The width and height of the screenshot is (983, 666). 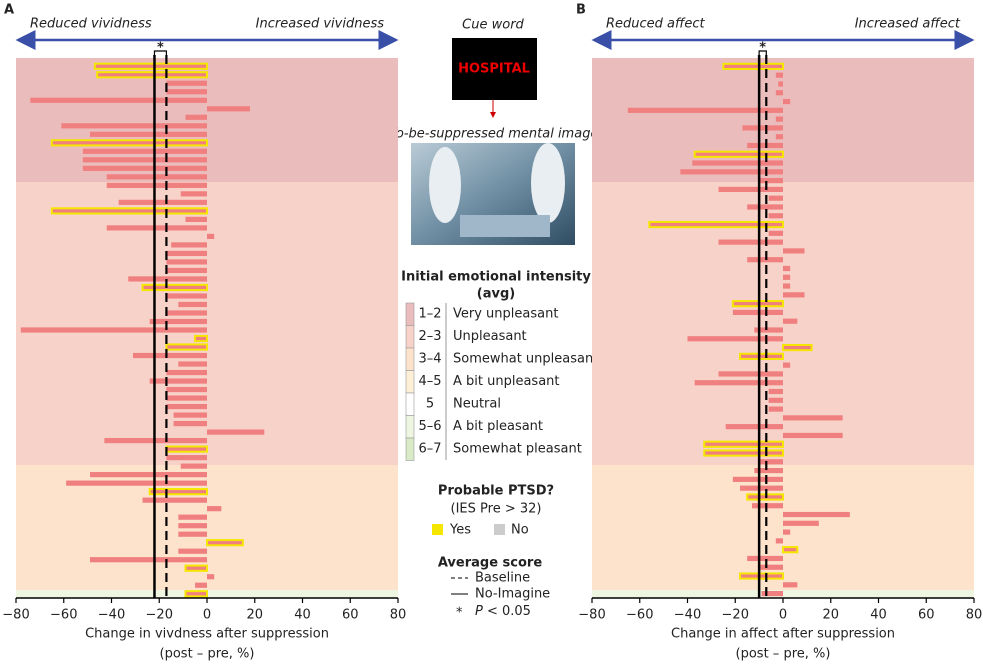 What do you see at coordinates (591, 615) in the screenshot?
I see `x-tick-label: −80` at bounding box center [591, 615].